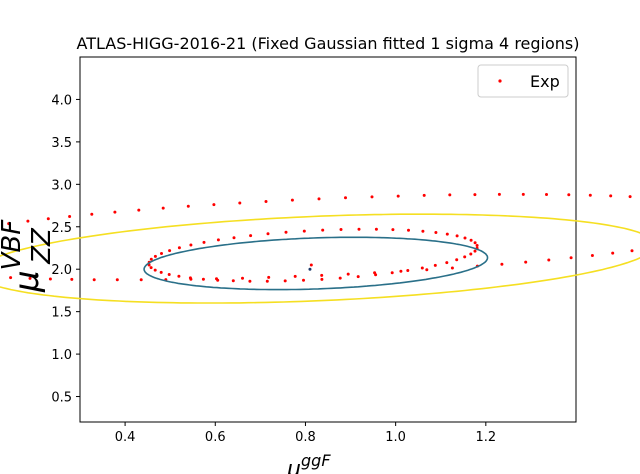 This screenshot has width=640, height=474. What do you see at coordinates (61, 100) in the screenshot?
I see `y-tick-label: 4.0` at bounding box center [61, 100].